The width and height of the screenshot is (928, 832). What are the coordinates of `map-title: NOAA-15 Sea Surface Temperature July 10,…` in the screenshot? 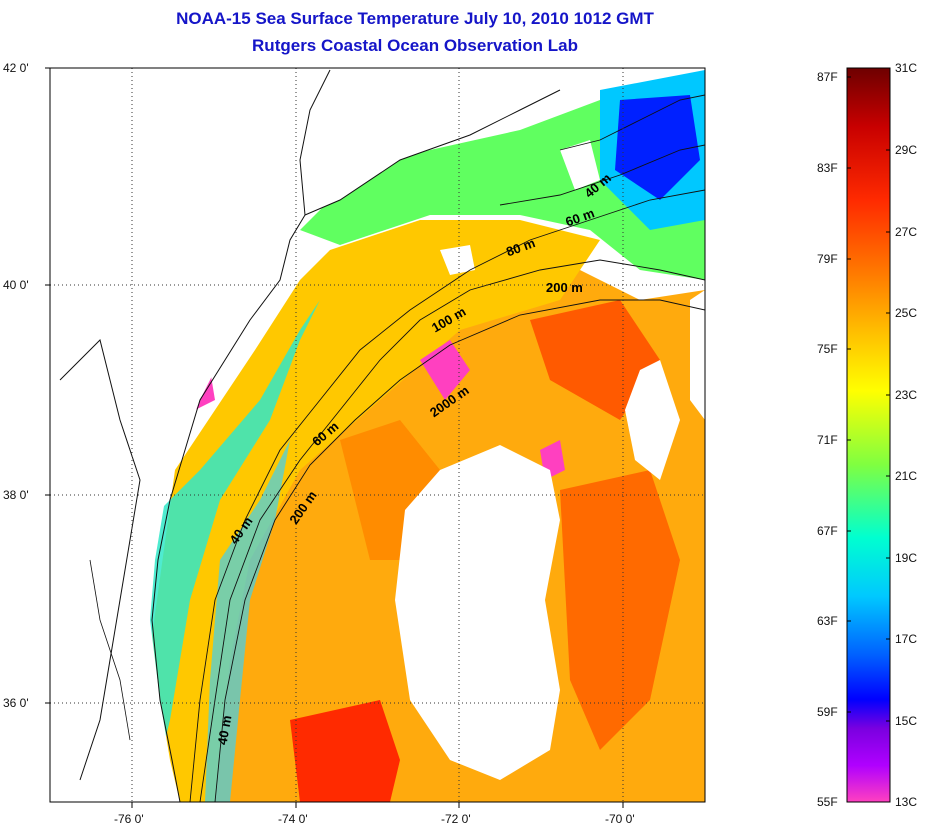 It's located at (415, 18).